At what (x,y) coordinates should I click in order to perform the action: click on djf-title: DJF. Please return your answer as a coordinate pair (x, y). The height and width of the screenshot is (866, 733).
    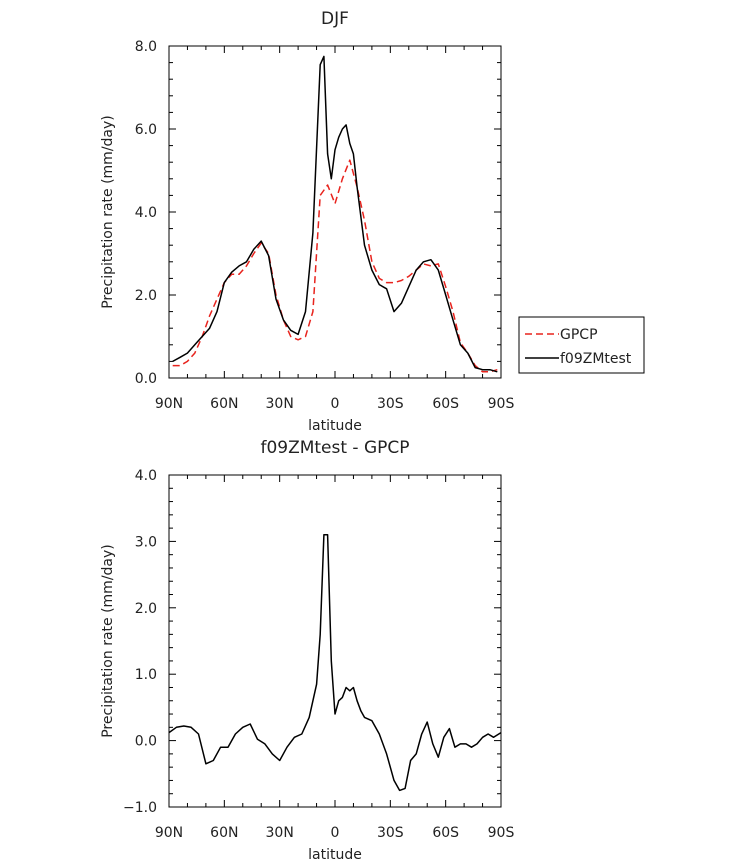
    Looking at the image, I should click on (335, 19).